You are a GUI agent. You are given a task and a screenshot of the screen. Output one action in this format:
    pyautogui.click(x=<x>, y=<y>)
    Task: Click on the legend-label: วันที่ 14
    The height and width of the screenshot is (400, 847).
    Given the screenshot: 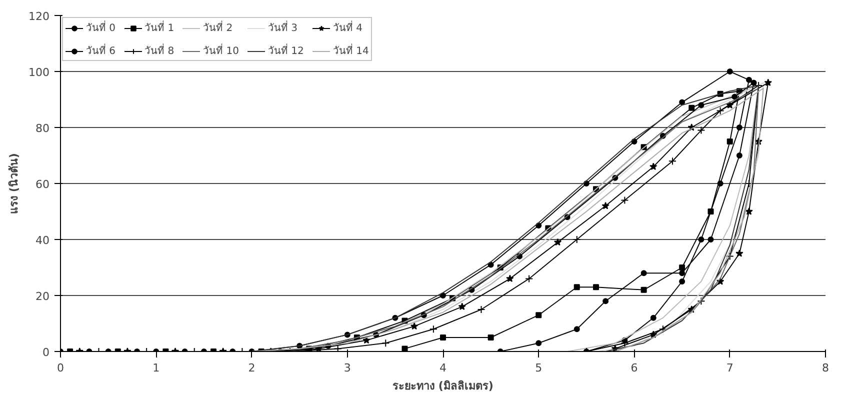 What is the action you would take?
    pyautogui.click(x=350, y=50)
    